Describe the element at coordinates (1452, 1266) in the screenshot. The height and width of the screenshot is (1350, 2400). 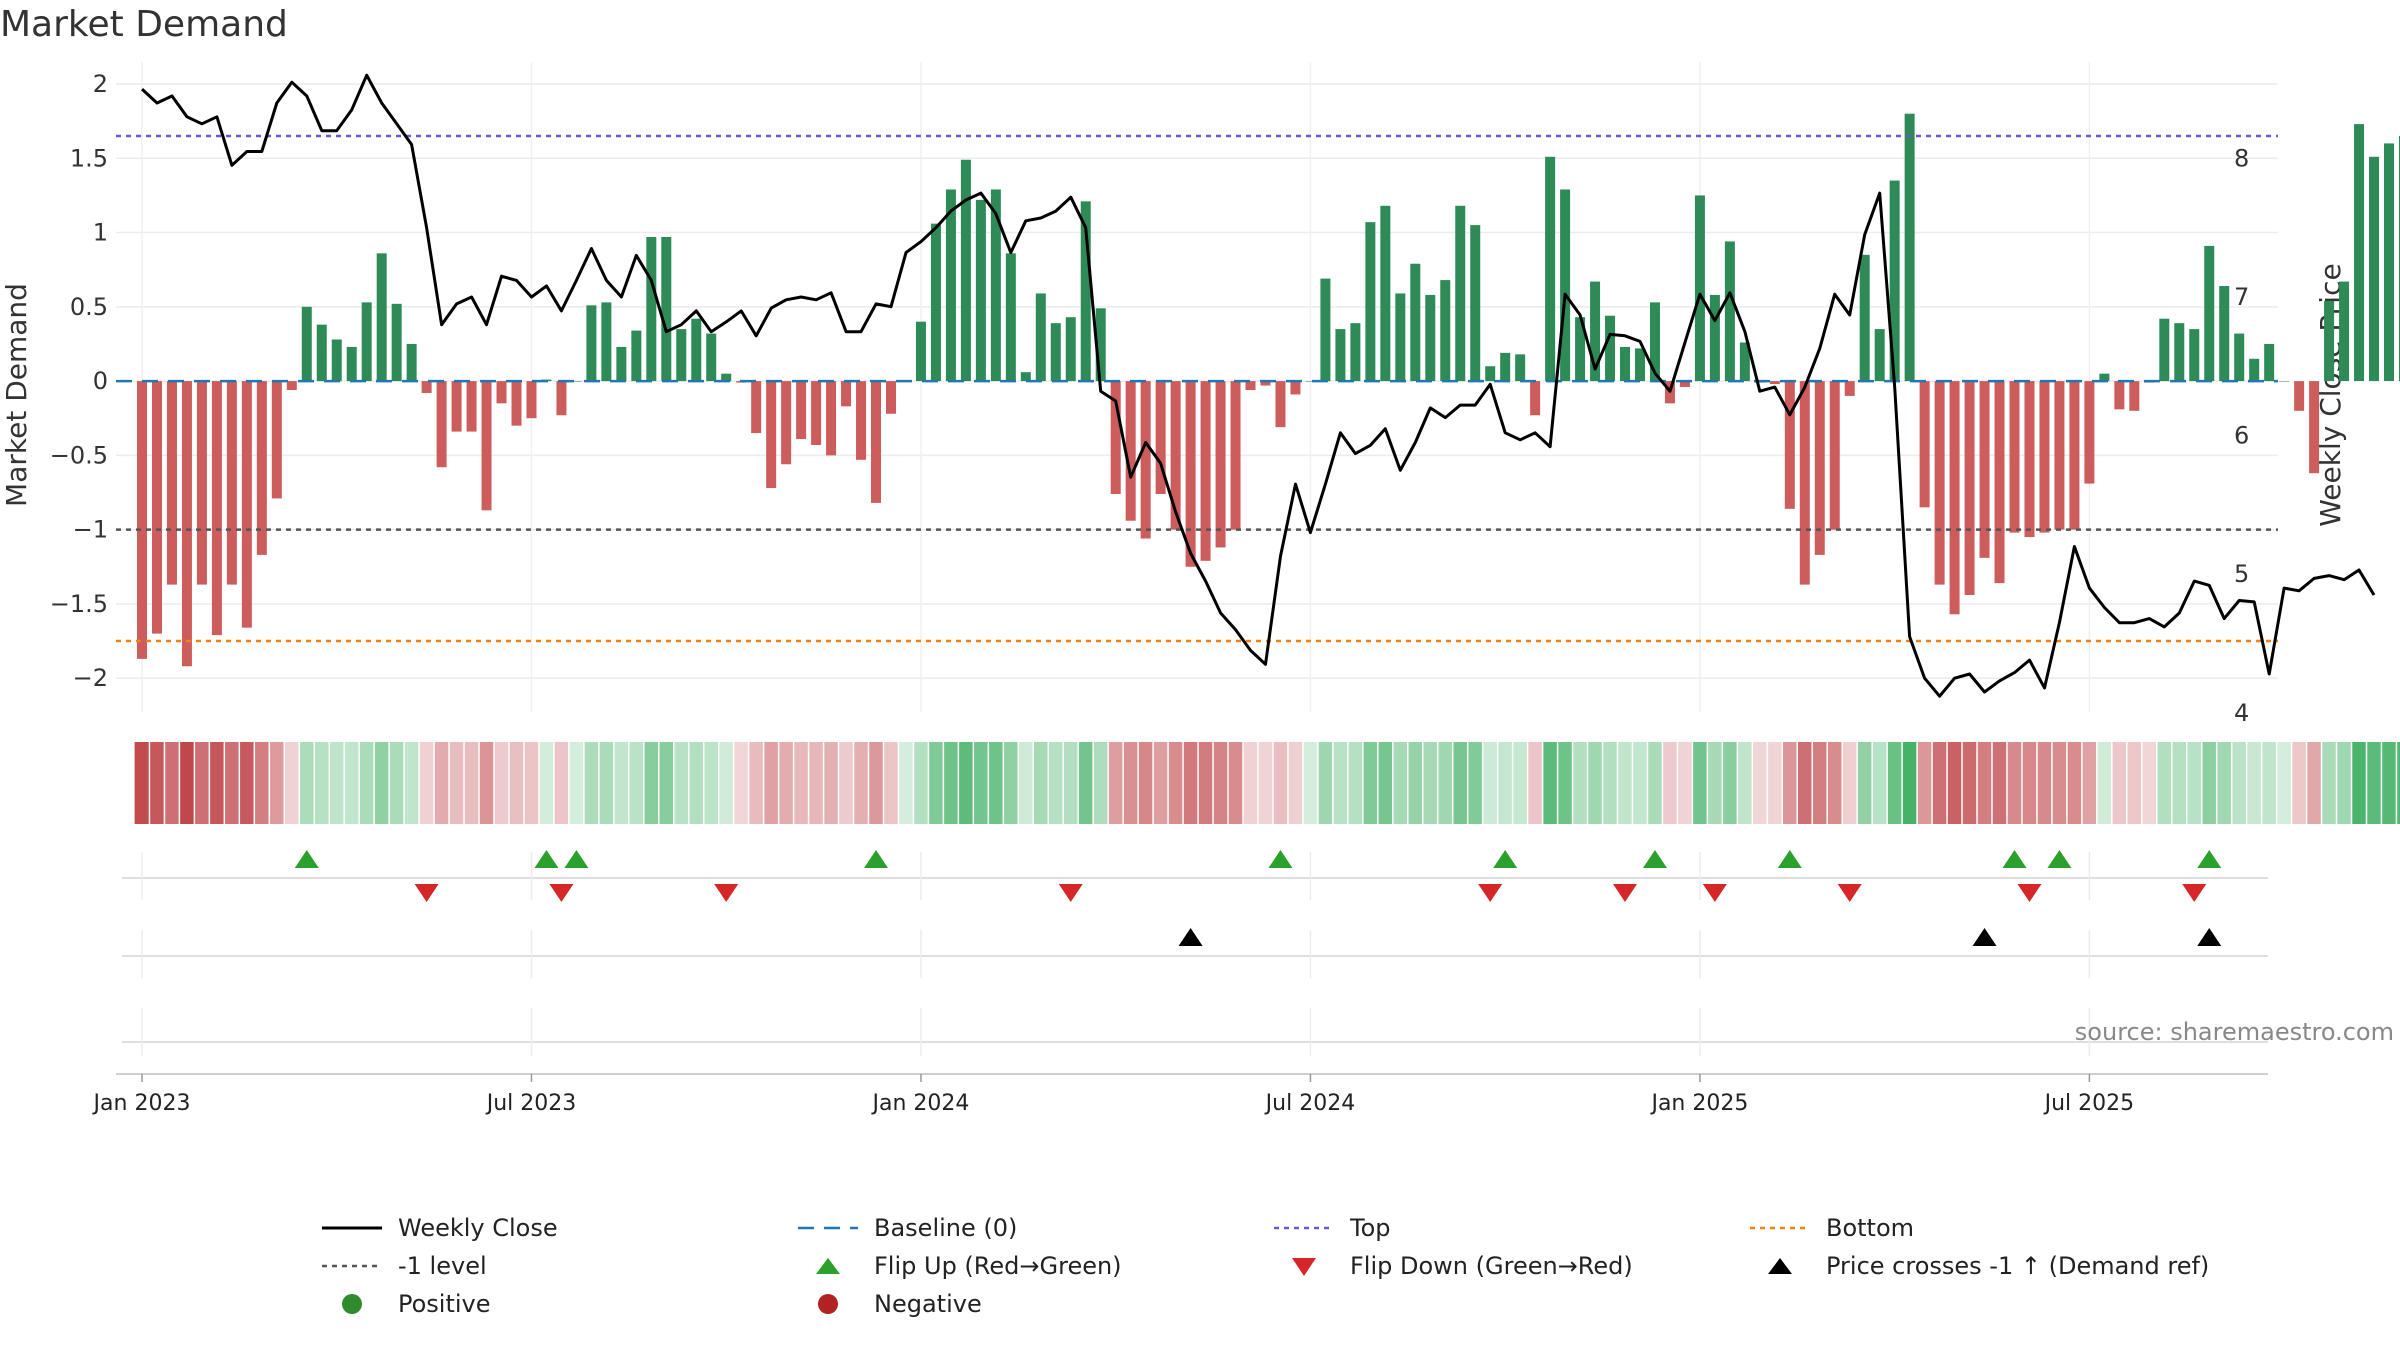
I see `legend-item-flip_down: Flip Down (Green→Red)` at that location.